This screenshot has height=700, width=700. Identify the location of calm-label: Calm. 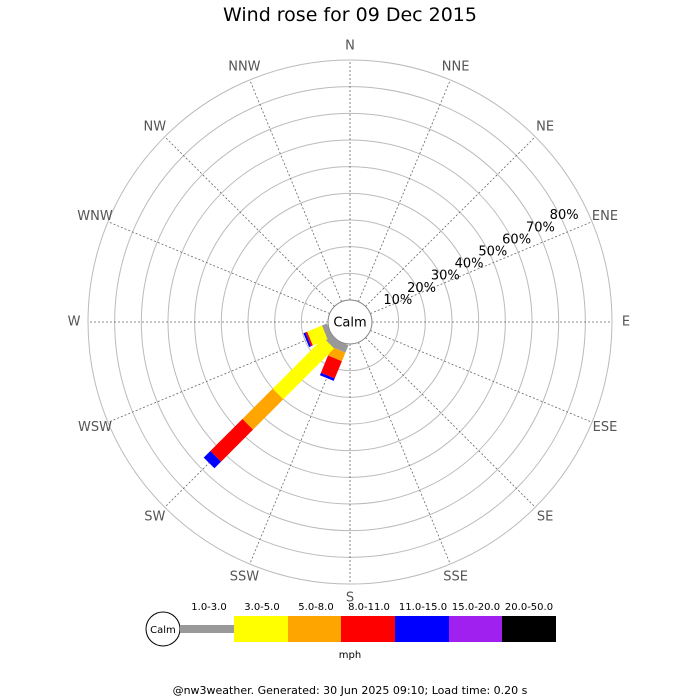
(349, 323).